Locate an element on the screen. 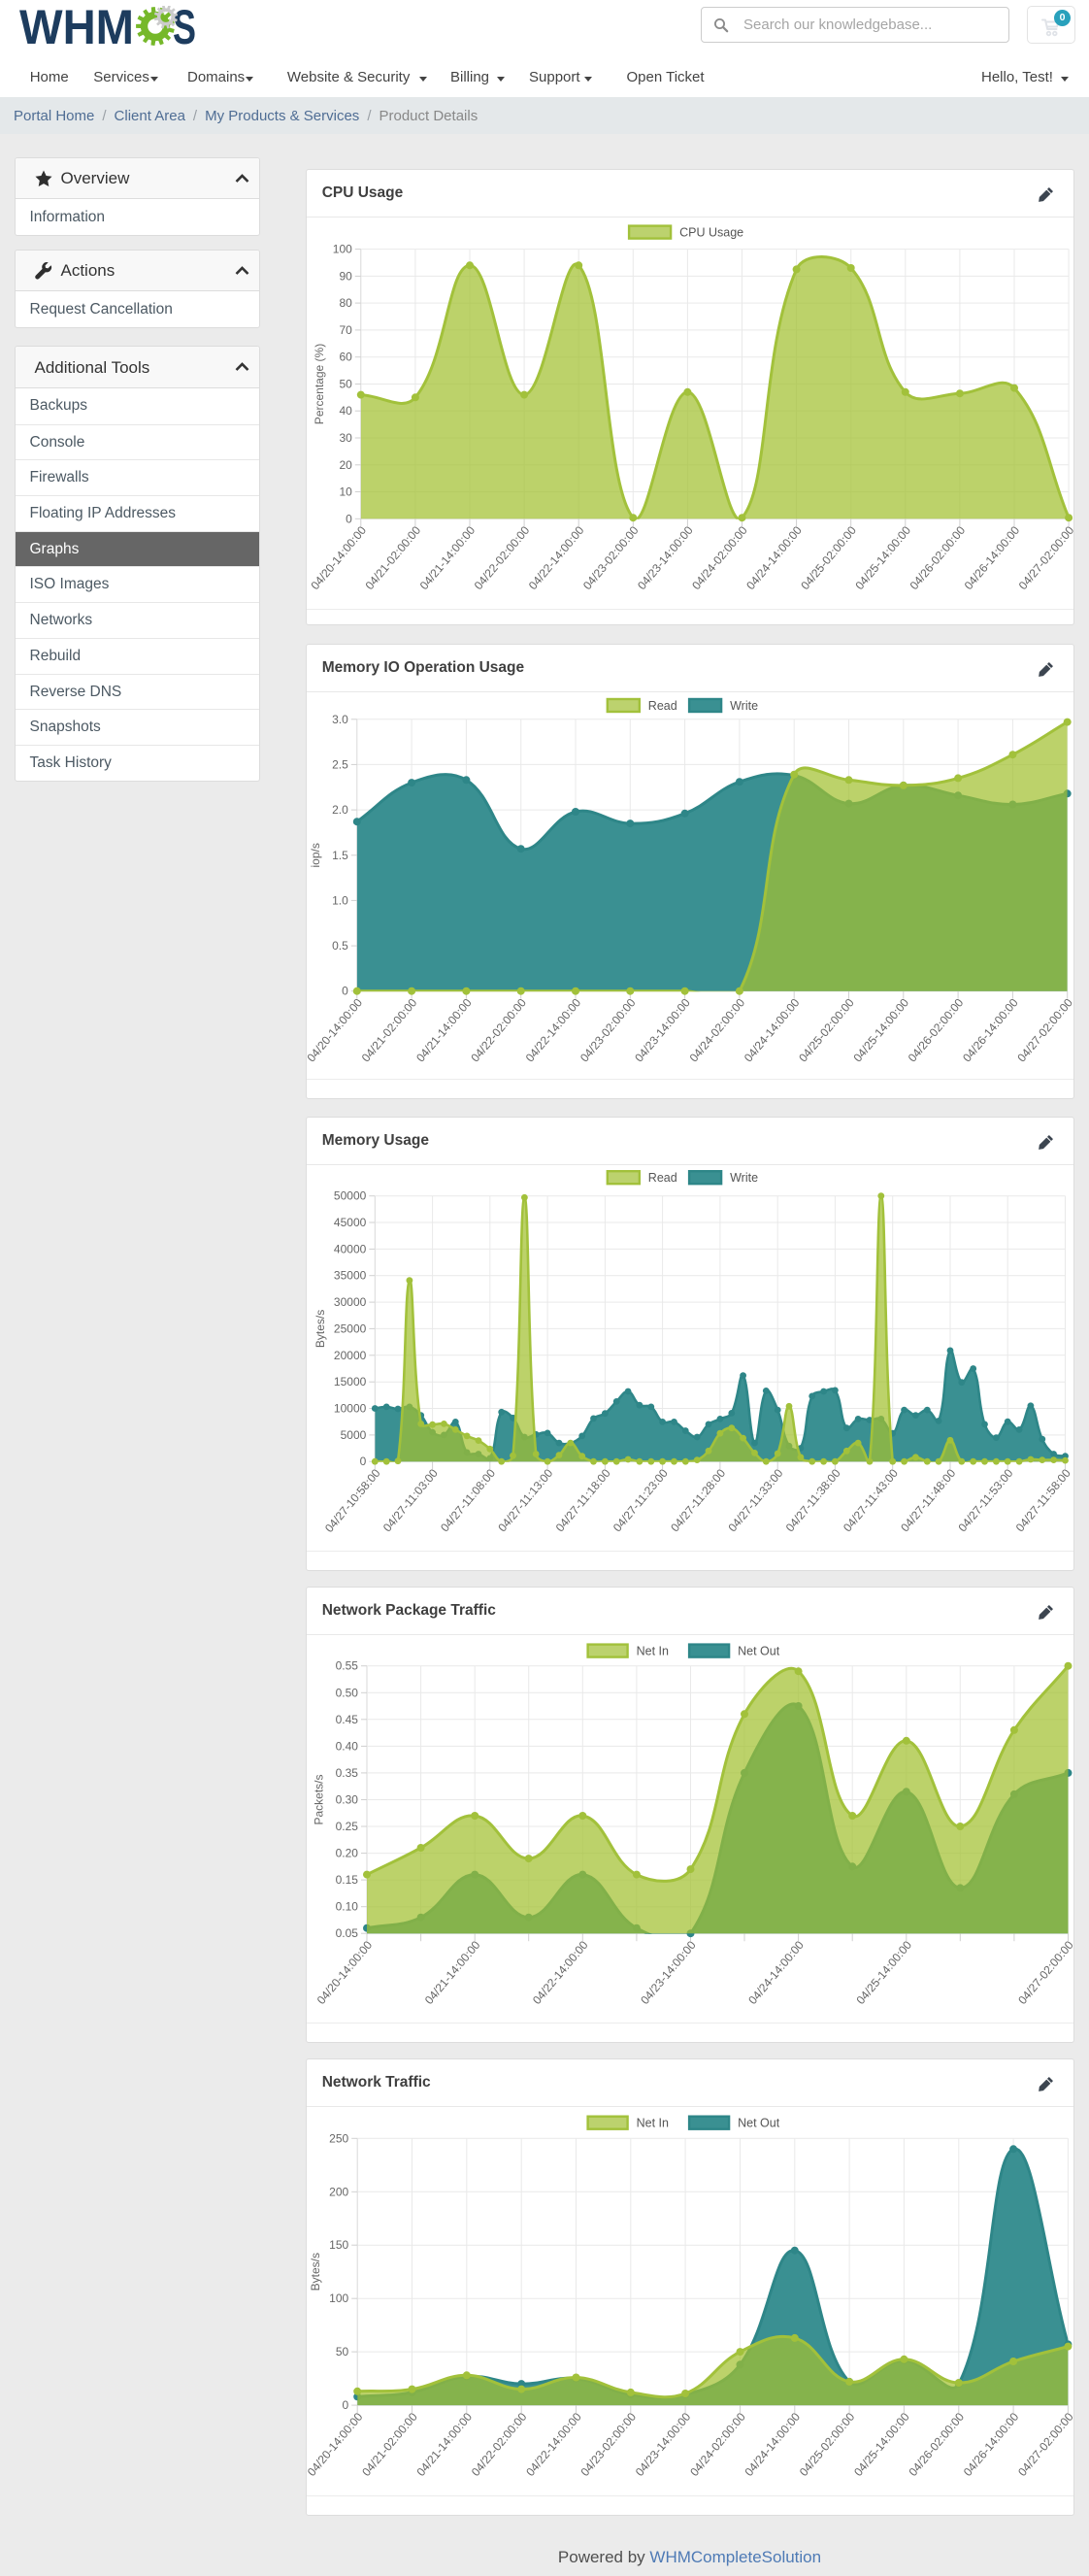  svg-text: 50000 is located at coordinates (350, 1195).